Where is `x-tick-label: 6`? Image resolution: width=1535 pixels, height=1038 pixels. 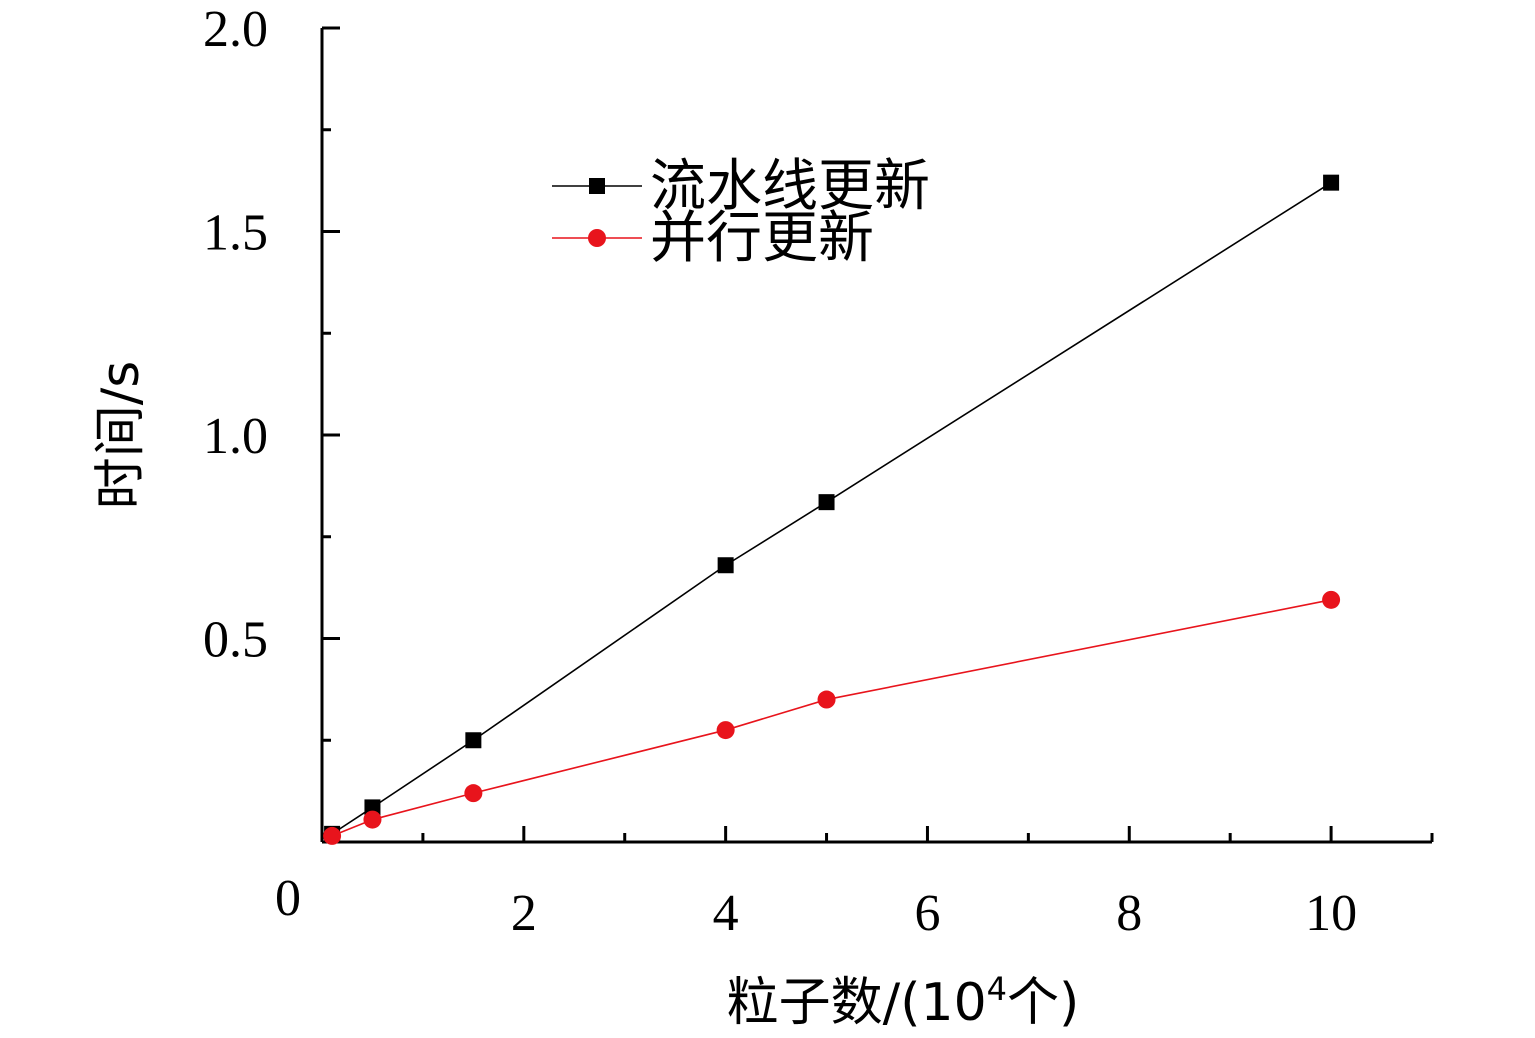
x-tick-label: 6 is located at coordinates (927, 913).